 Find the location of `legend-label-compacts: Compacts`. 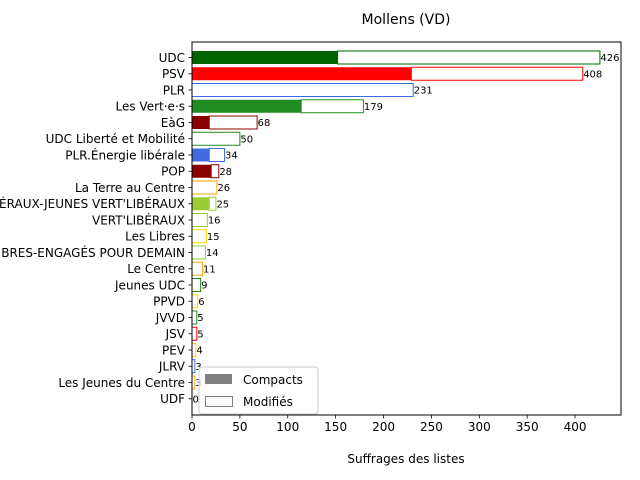

legend-label-compacts: Compacts is located at coordinates (273, 380).